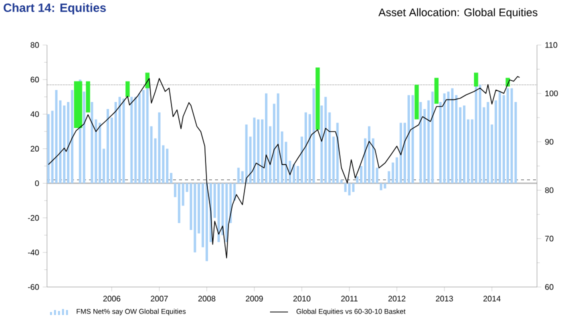 Image resolution: width=572 pixels, height=325 pixels. I want to click on y-tick-label: -60, so click(33, 287).